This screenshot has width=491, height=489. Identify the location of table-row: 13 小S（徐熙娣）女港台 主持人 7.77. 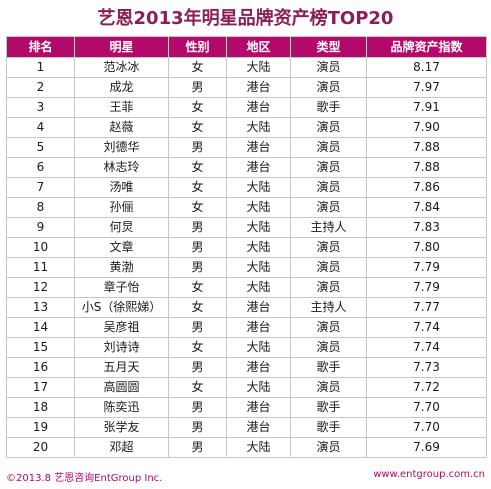
(246, 307).